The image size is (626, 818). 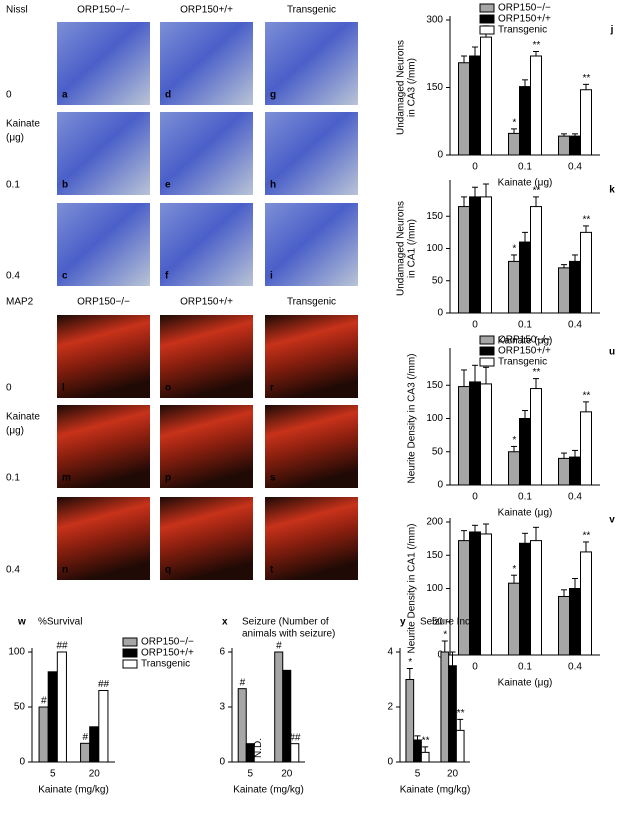 What do you see at coordinates (403, 622) in the screenshot?
I see `panel-letter: y` at bounding box center [403, 622].